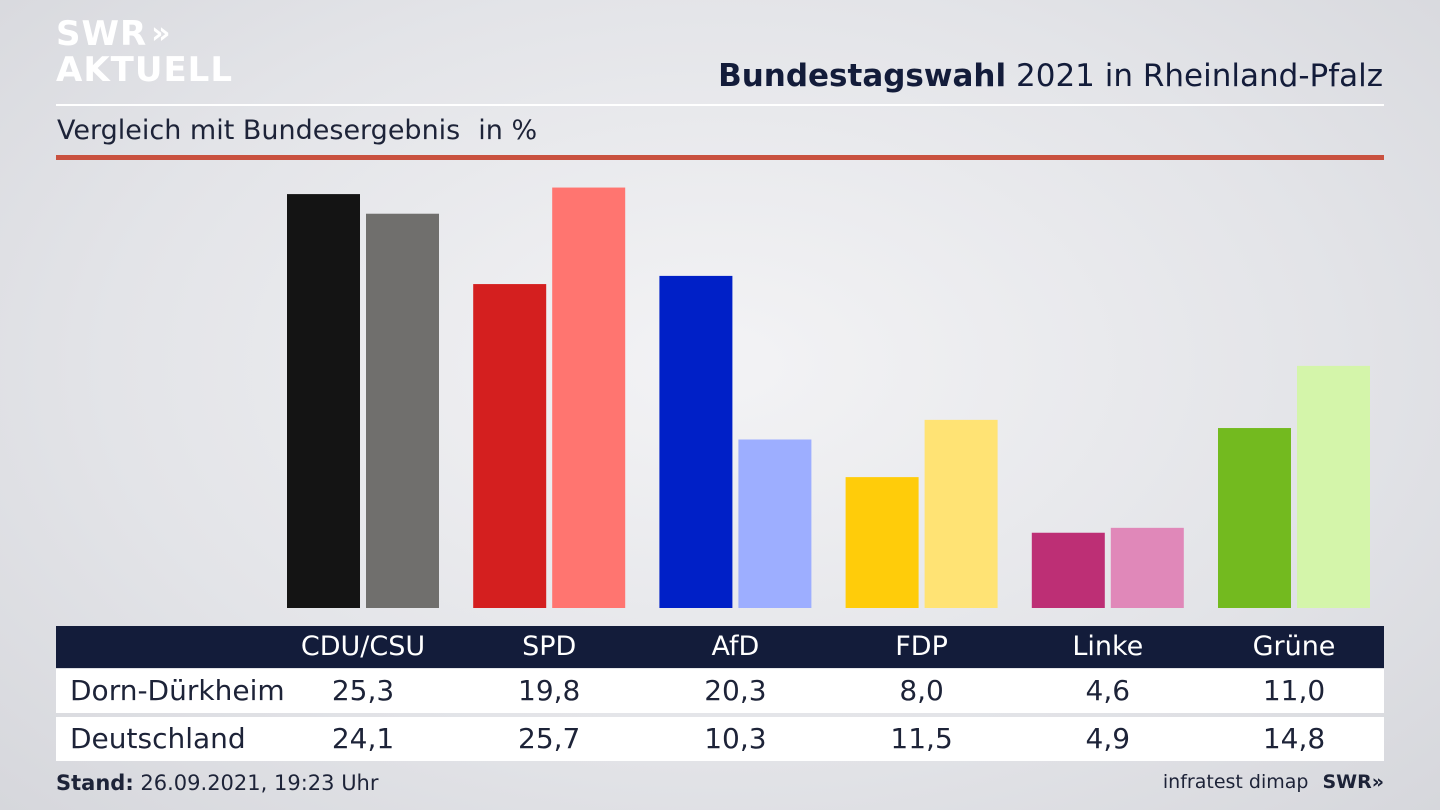  What do you see at coordinates (720, 105) in the screenshot?
I see `header-divider` at bounding box center [720, 105].